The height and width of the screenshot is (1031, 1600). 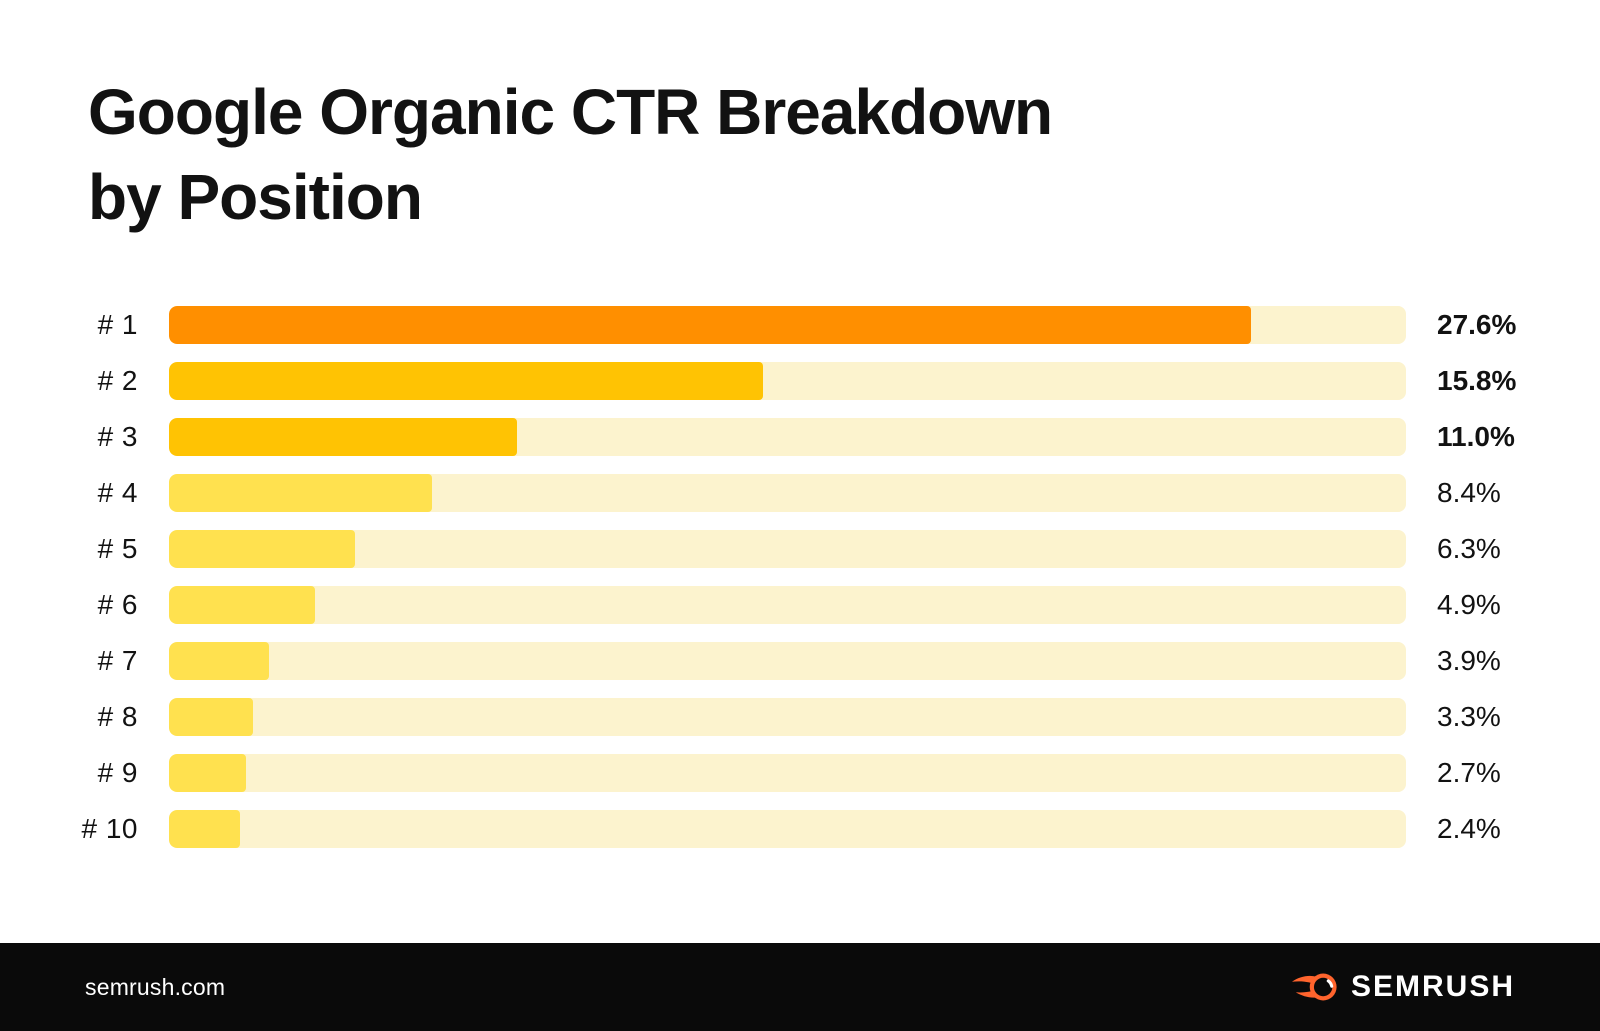 I want to click on semrush-flame-icon, so click(x=1314, y=987).